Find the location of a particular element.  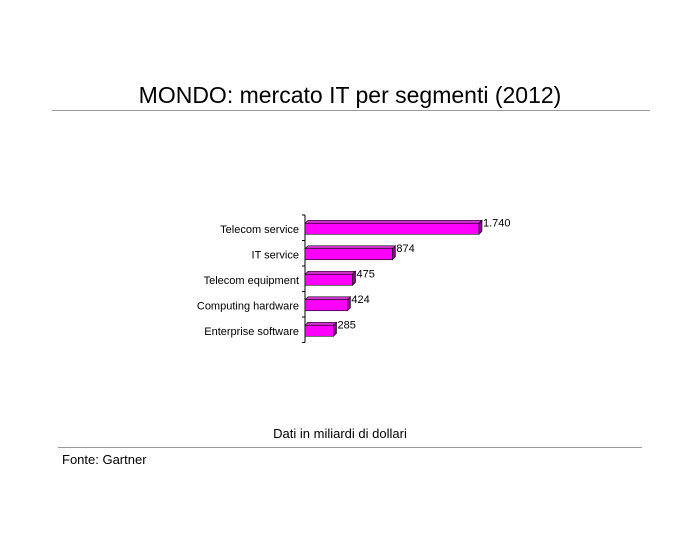

chart-title: MONDO: mercato IT per segmenti (2012) is located at coordinates (350, 95).